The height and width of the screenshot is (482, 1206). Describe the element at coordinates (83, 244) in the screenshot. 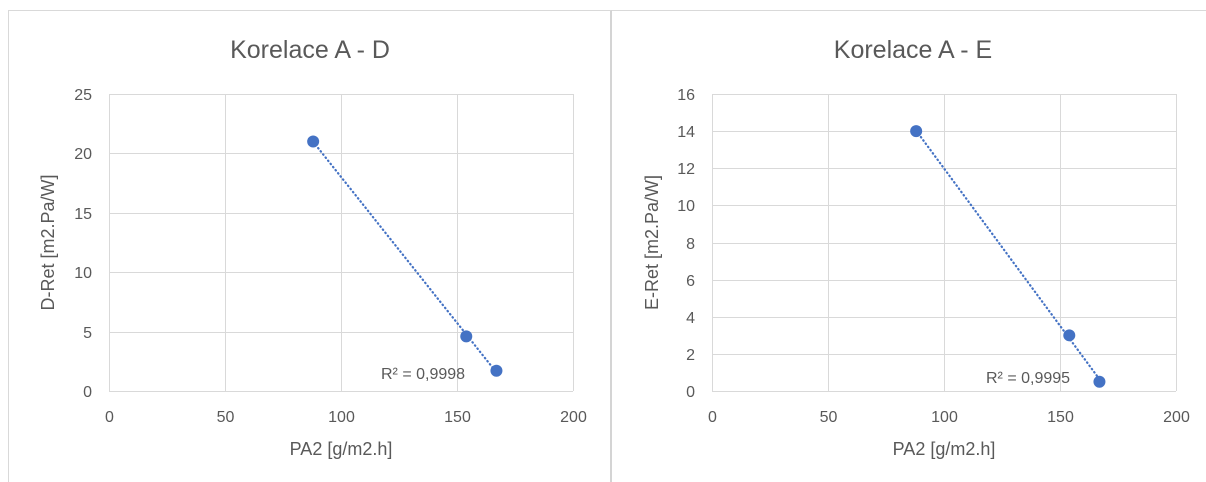

I see `y-tick-labels: 0 5 10 15 20 25` at that location.